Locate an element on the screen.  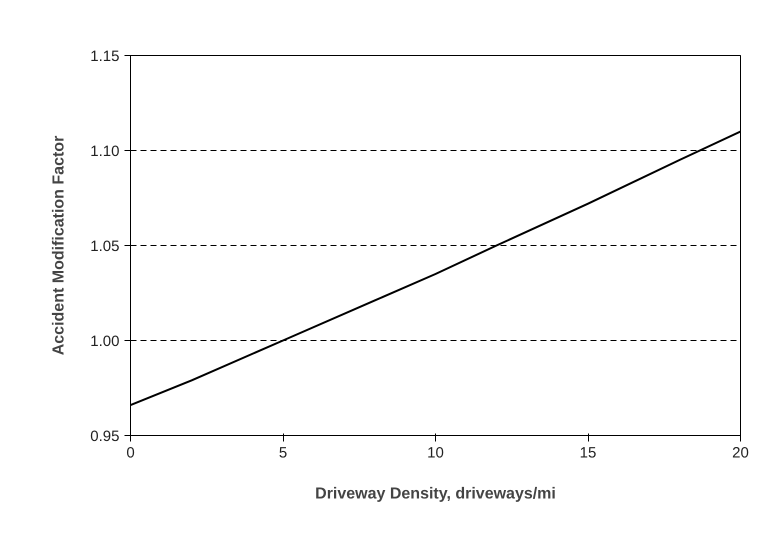
y-tick-label: 1.05 is located at coordinates (105, 246).